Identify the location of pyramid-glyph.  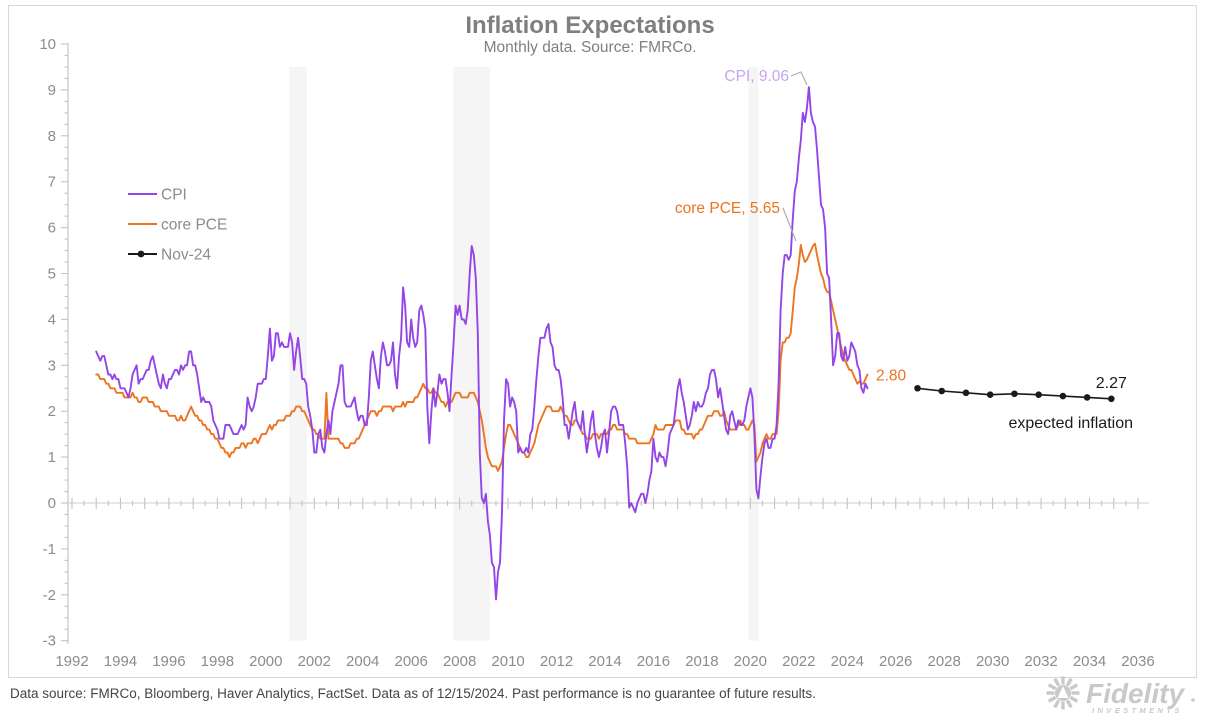
(1063, 692).